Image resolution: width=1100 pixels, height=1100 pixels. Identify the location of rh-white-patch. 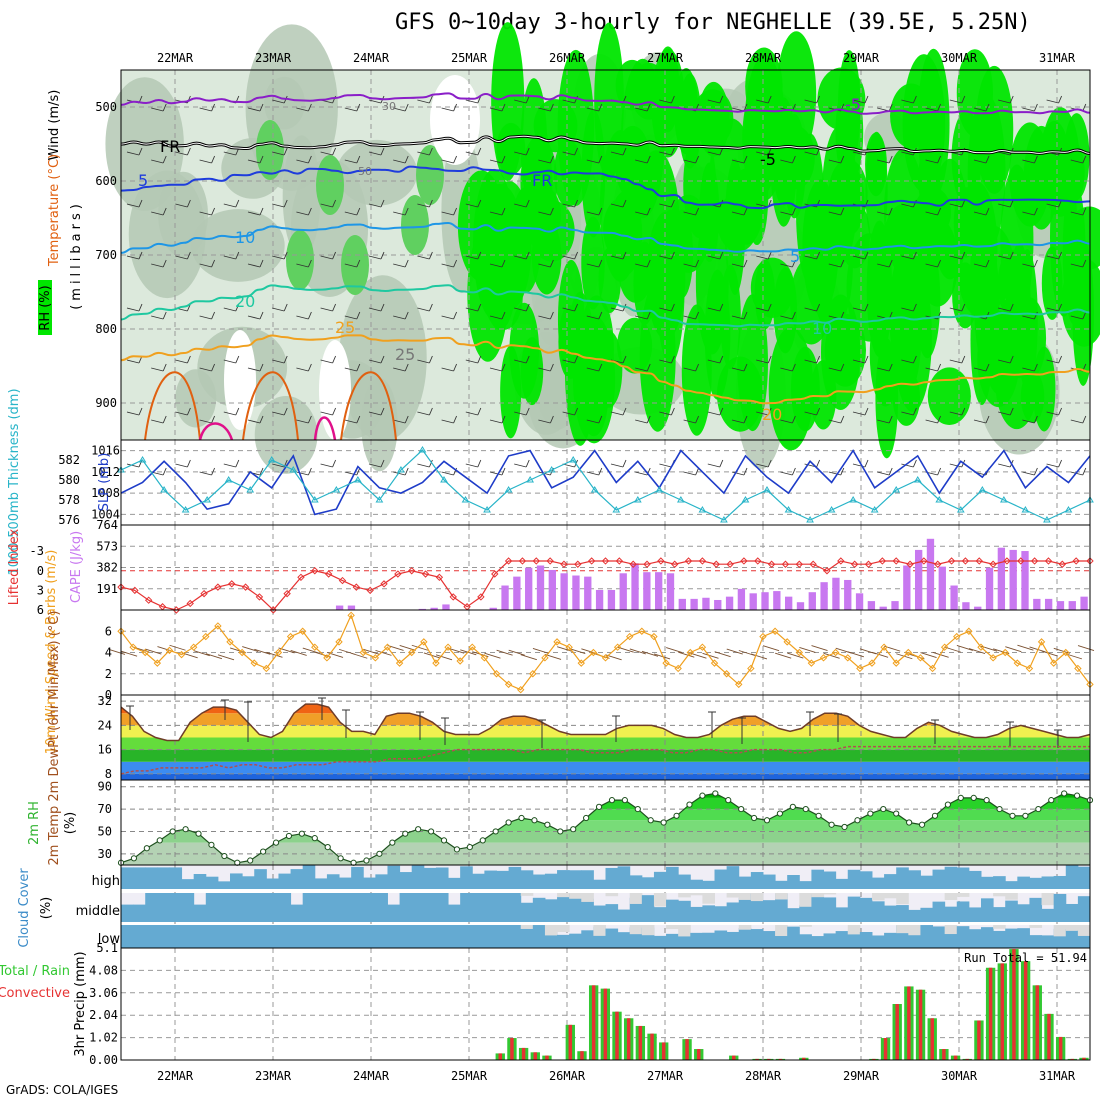
(240, 380).